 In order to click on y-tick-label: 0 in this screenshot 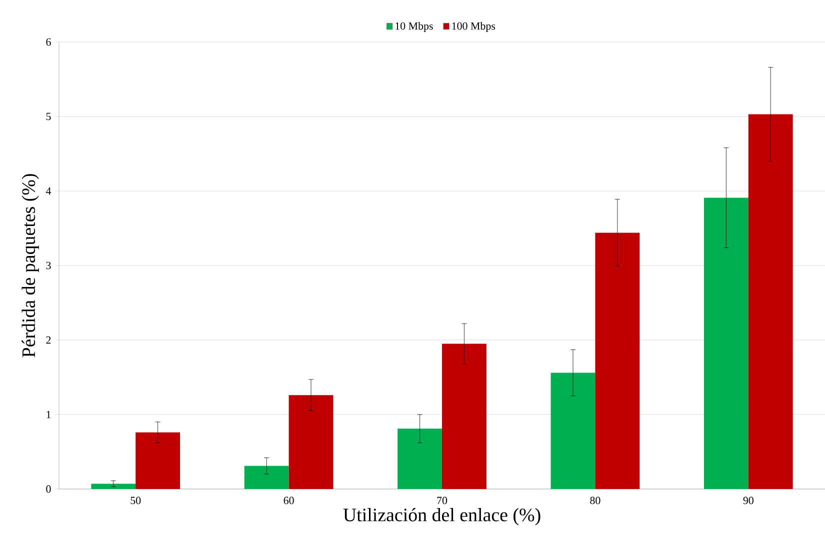, I will do `click(48, 489)`.